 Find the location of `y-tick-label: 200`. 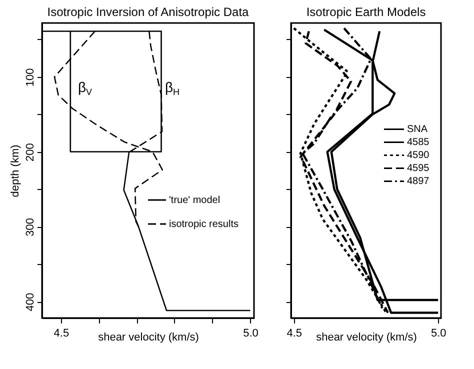

y-tick-label: 200 is located at coordinates (30, 152).